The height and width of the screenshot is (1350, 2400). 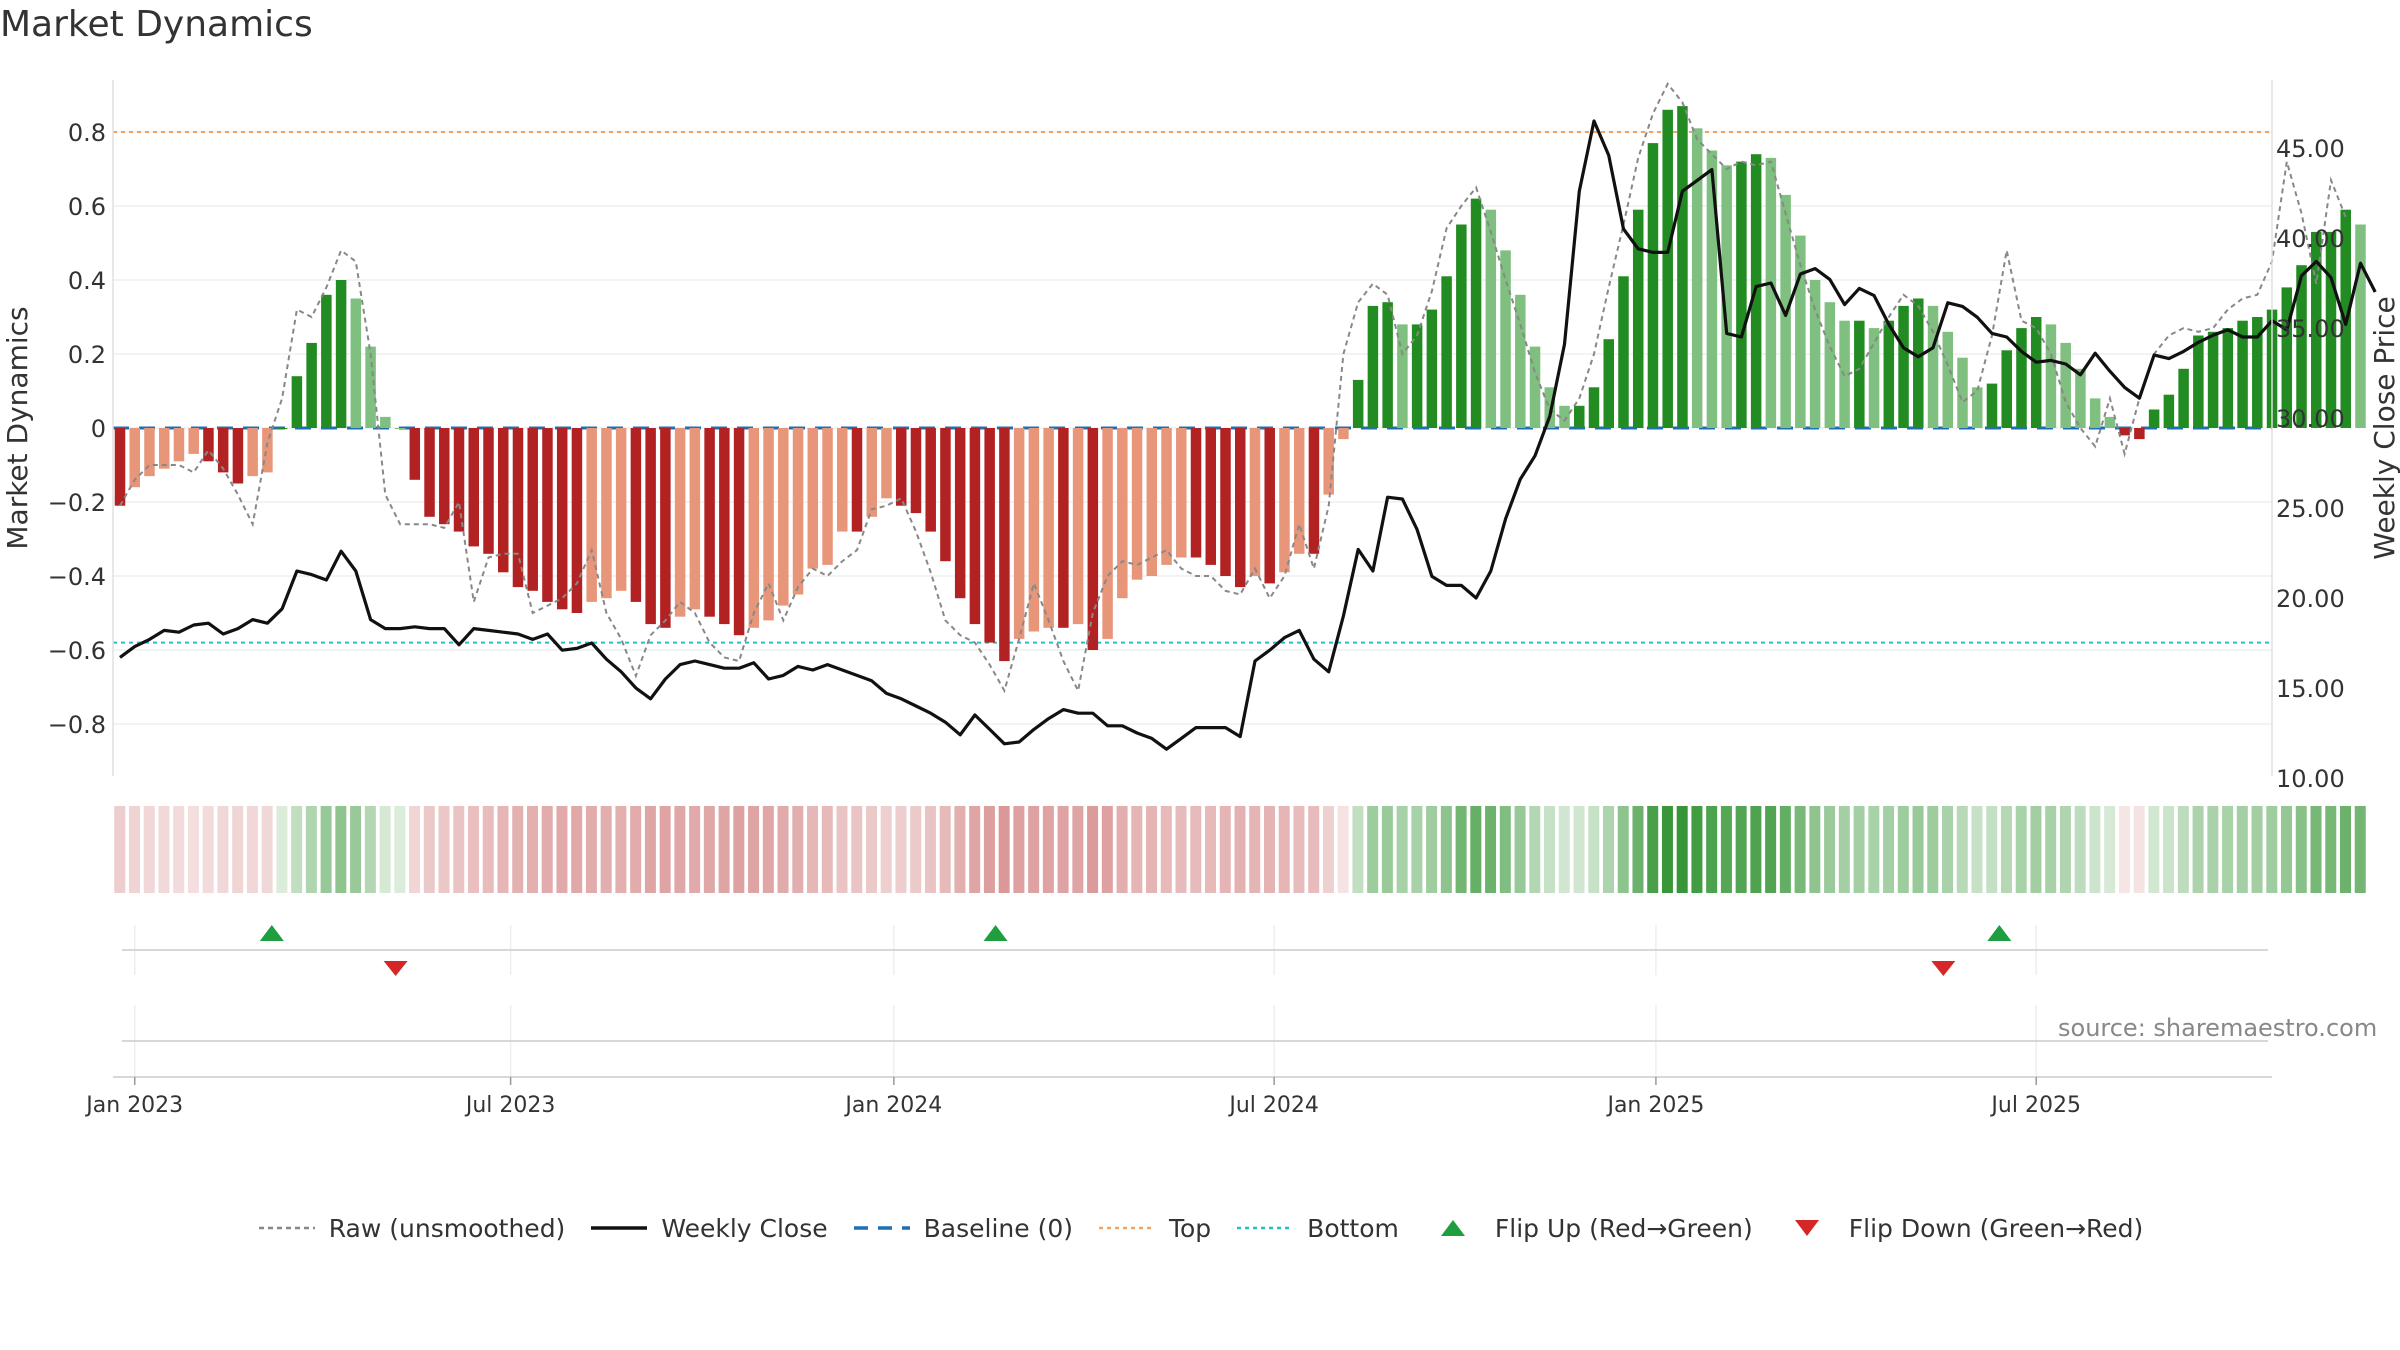 What do you see at coordinates (98, 429) in the screenshot?
I see `y-tick-label: 0` at bounding box center [98, 429].